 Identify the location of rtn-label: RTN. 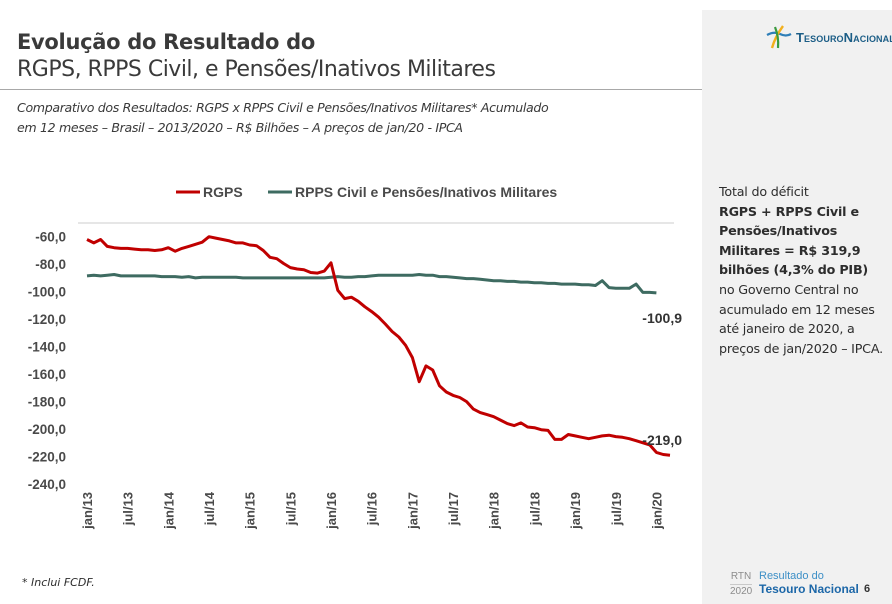
(741, 576).